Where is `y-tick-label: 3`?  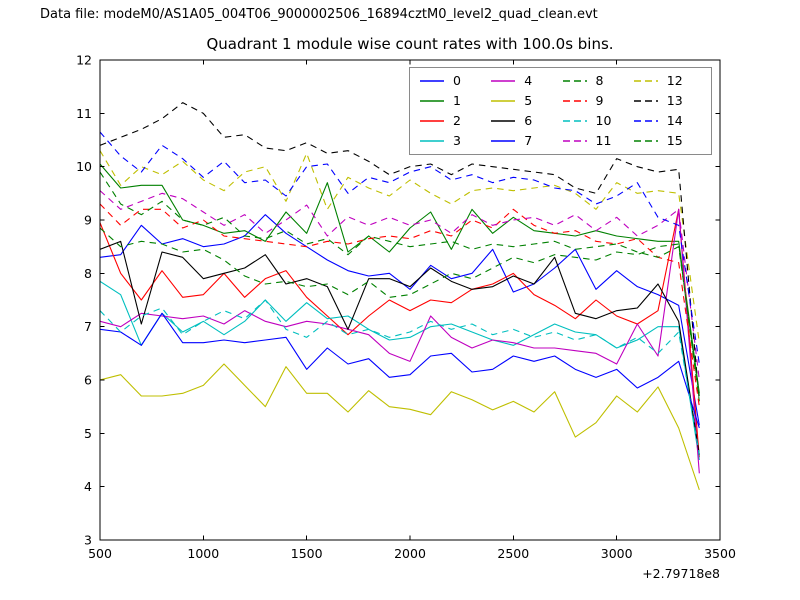
y-tick-label: 3 is located at coordinates (88, 540).